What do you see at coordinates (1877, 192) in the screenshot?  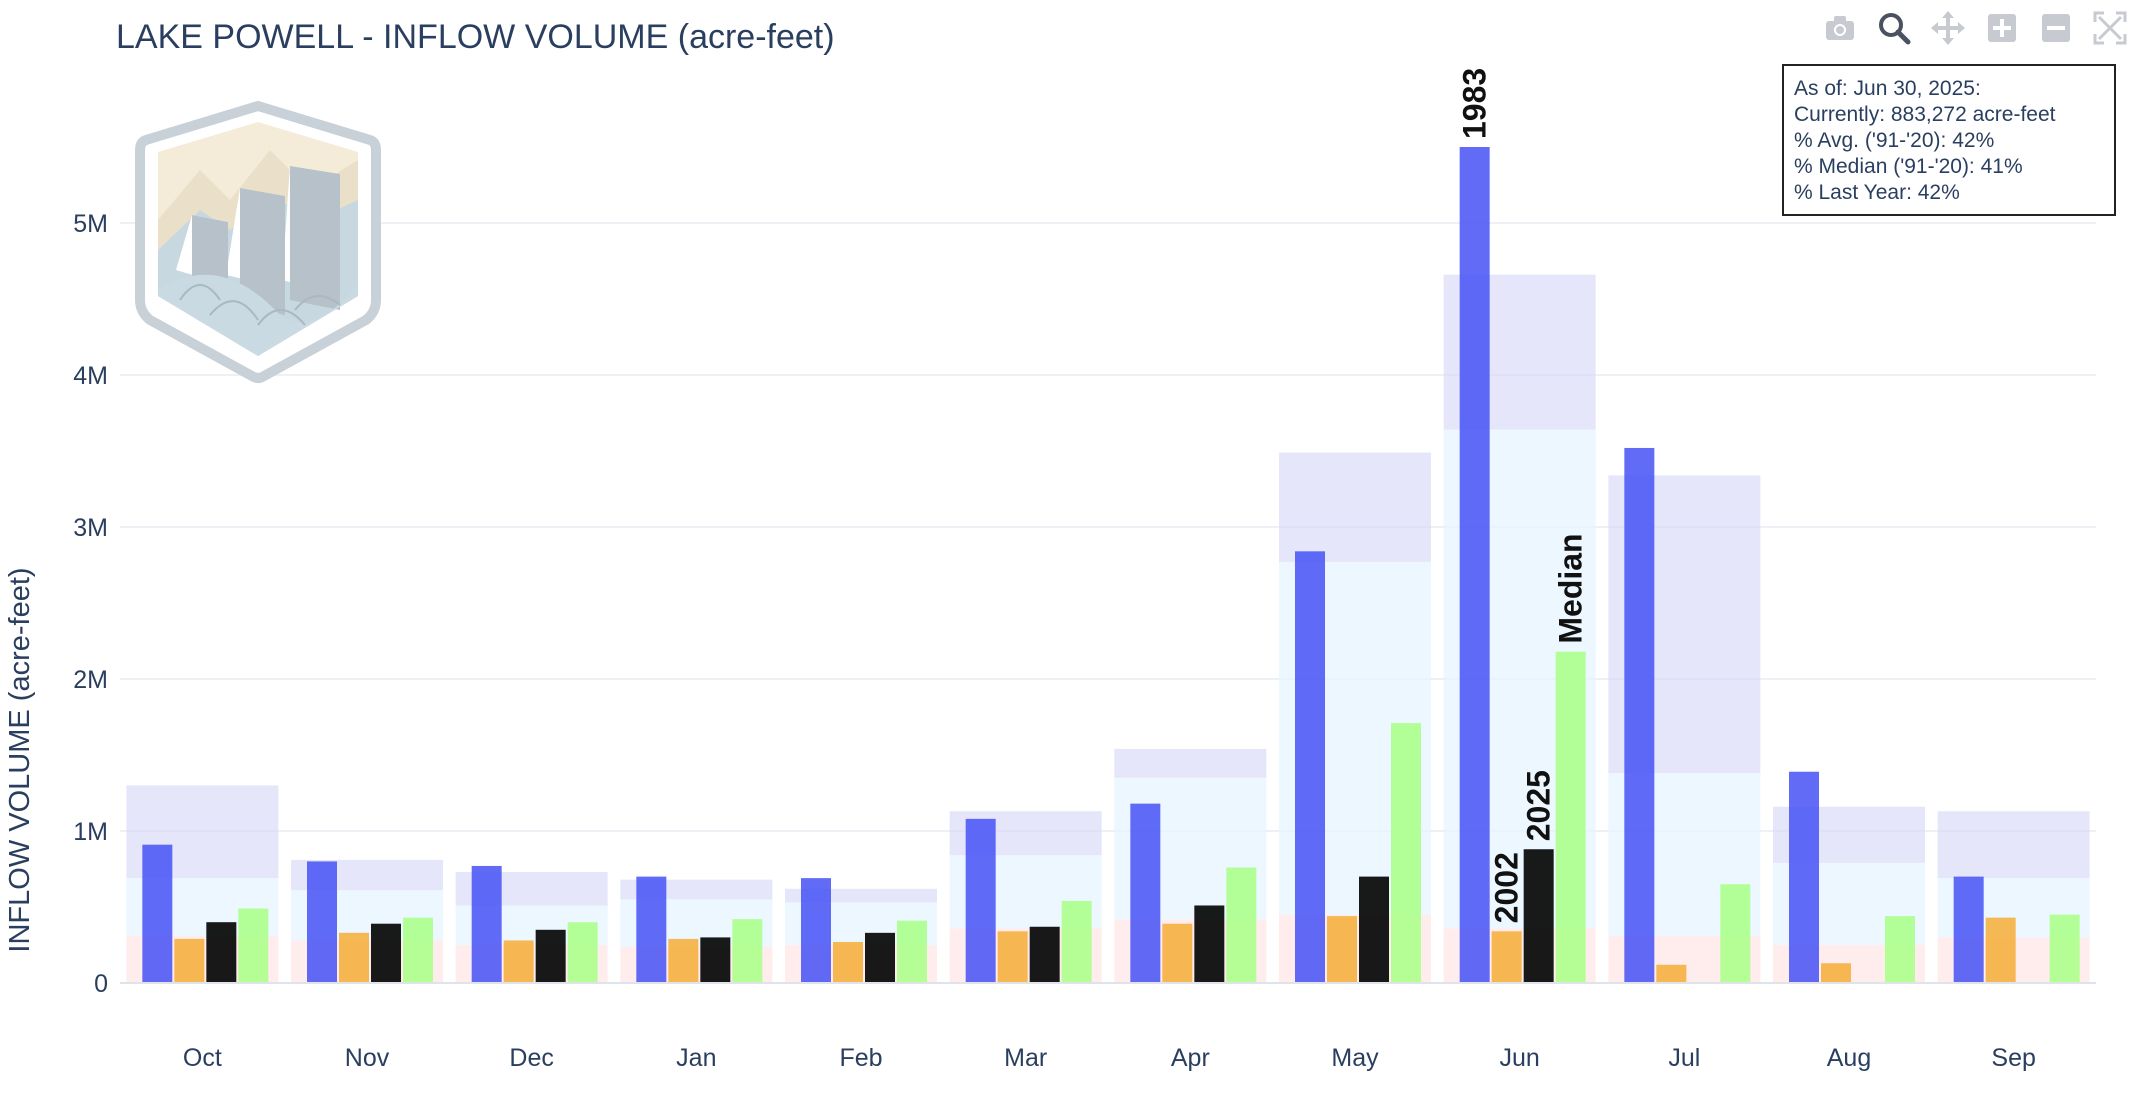 I see `info-pct-last-year: % Last Year: 42%` at bounding box center [1877, 192].